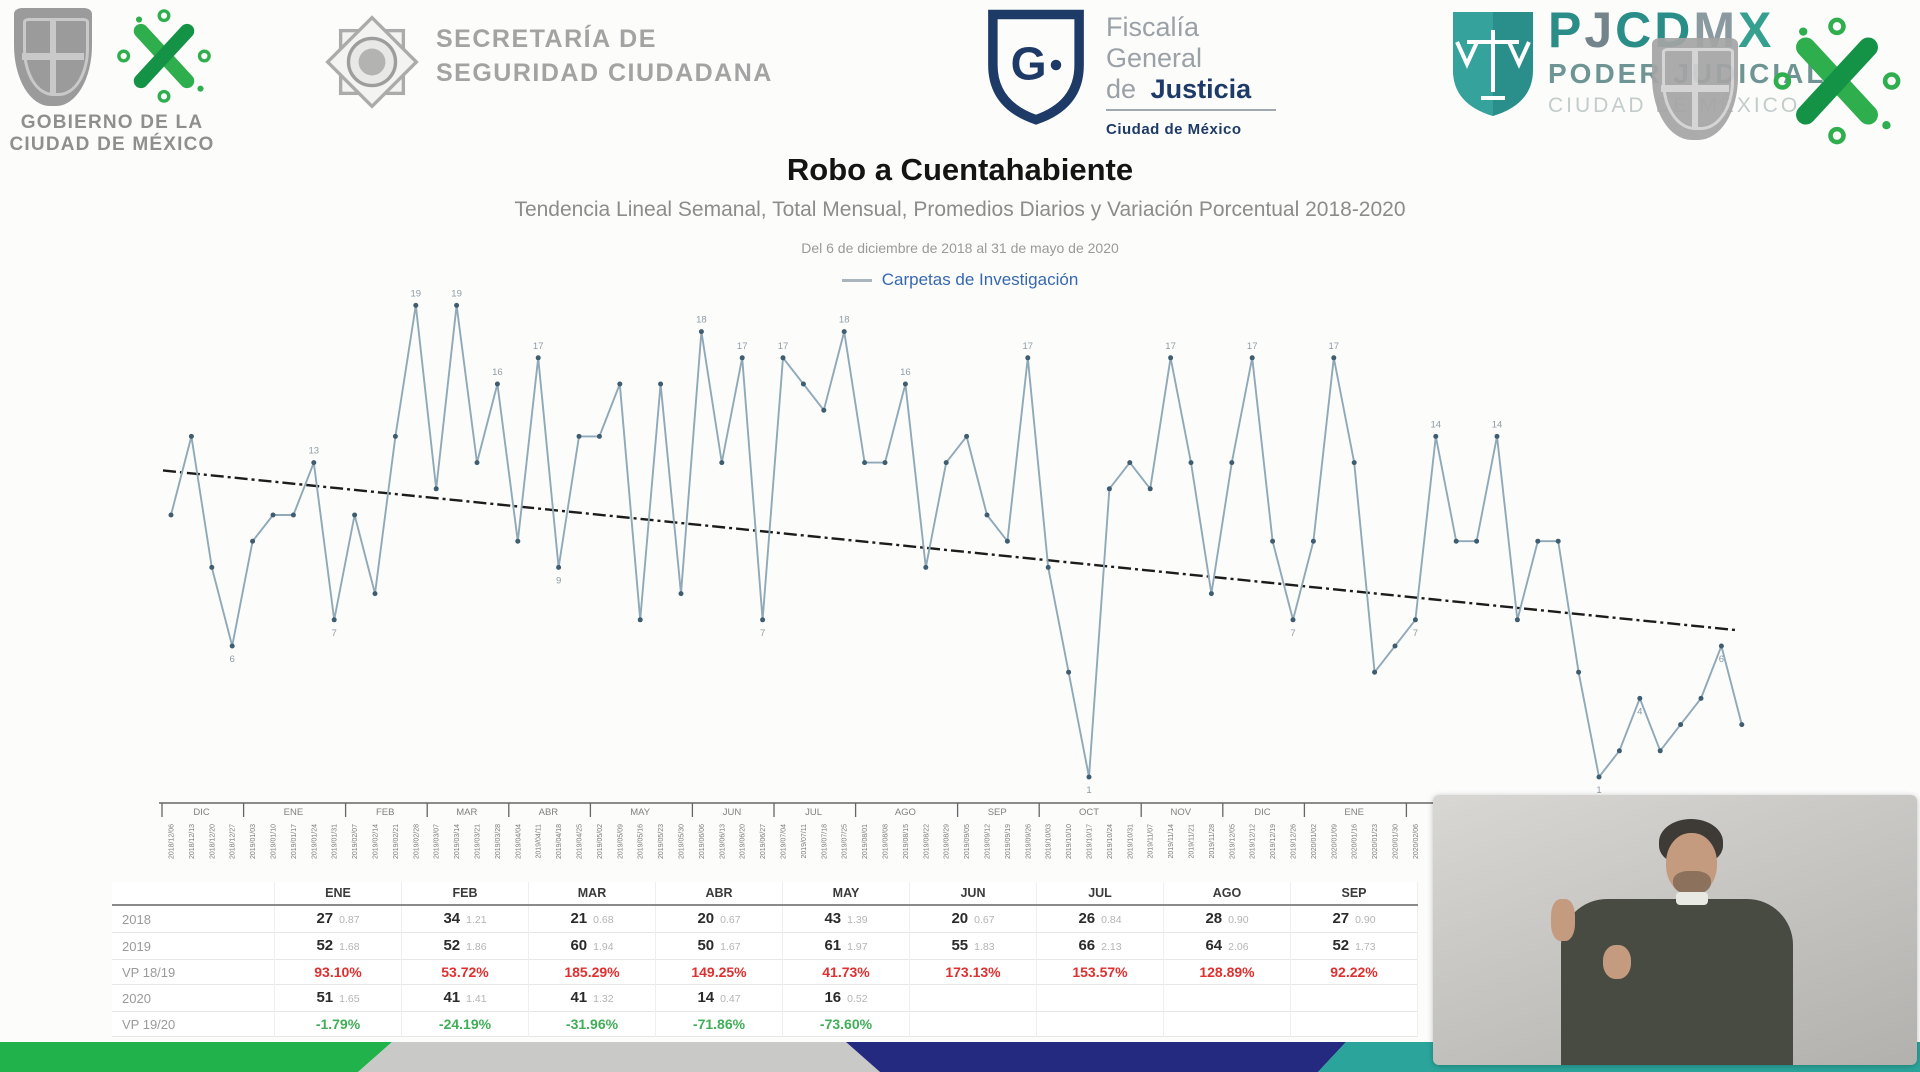 This screenshot has height=1072, width=1920. What do you see at coordinates (193, 894) in the screenshot?
I see `table-corner` at bounding box center [193, 894].